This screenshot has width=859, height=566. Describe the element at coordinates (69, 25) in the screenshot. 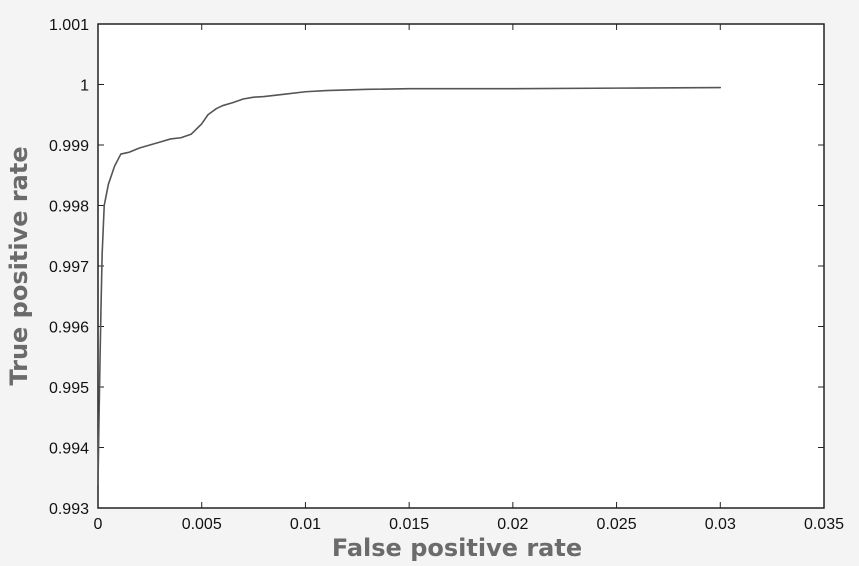

I see `y-tick-label: 1.001` at that location.